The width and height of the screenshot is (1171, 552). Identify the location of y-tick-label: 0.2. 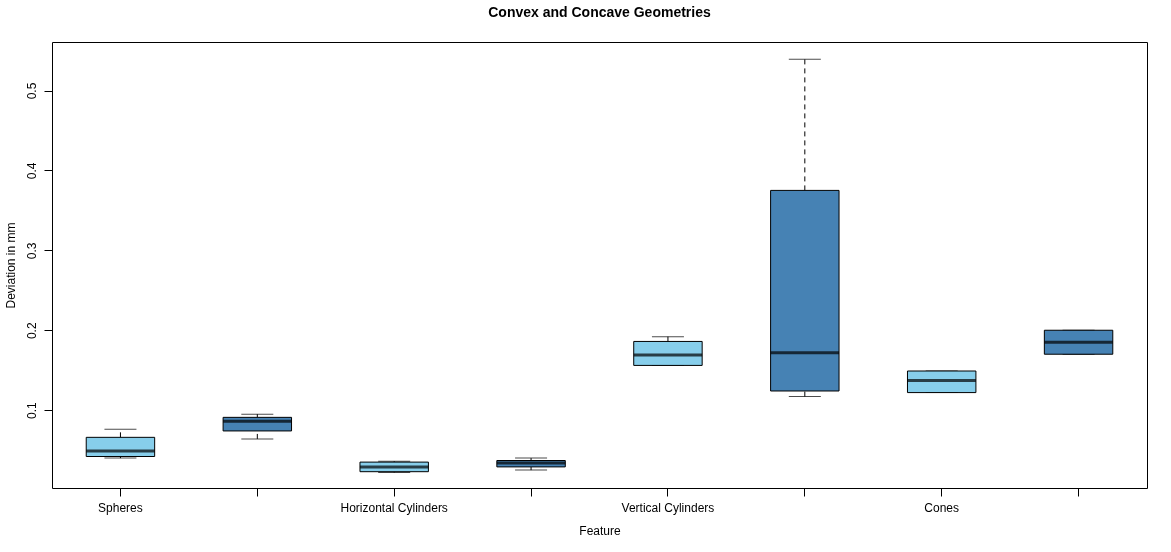
(31, 331).